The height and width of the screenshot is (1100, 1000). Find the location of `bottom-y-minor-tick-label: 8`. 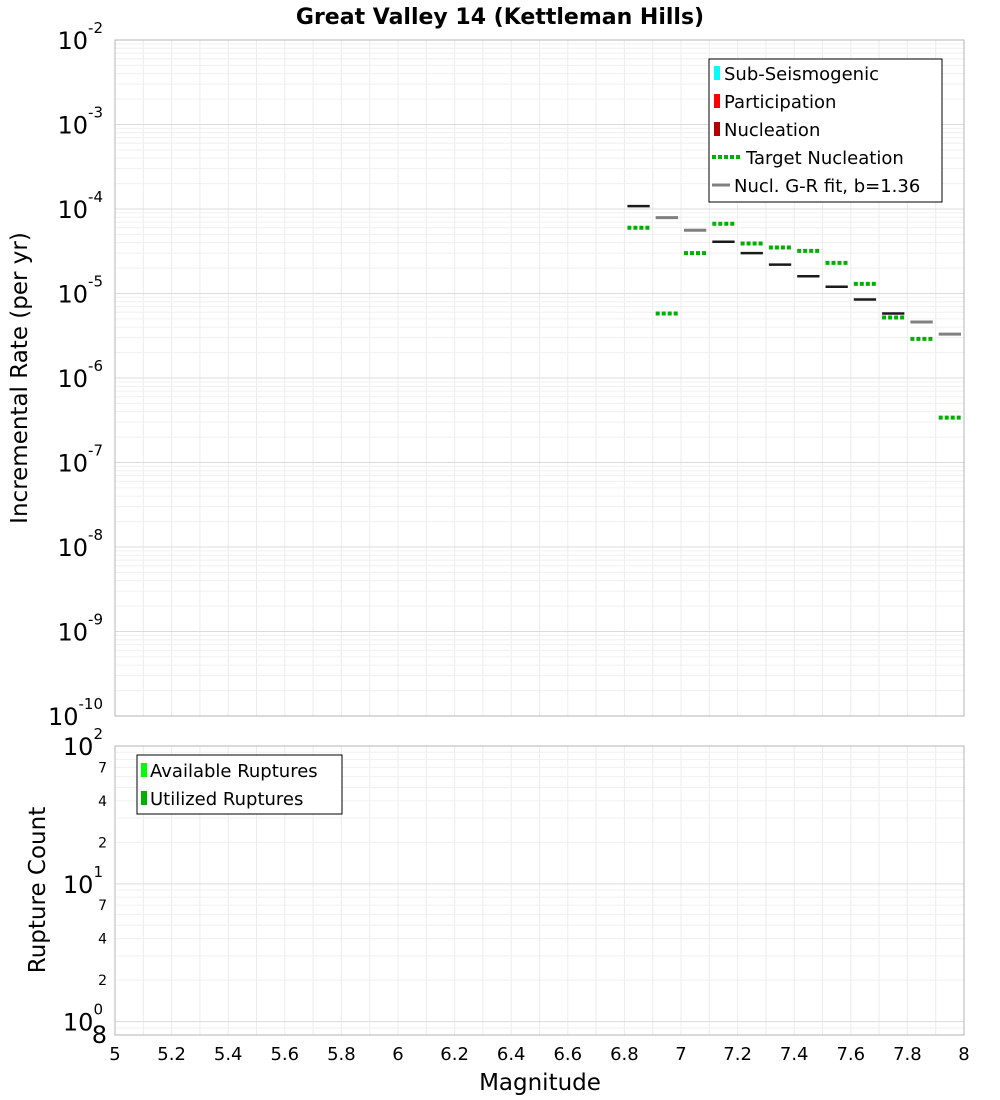

bottom-y-minor-tick-label: 8 is located at coordinates (99, 1035).